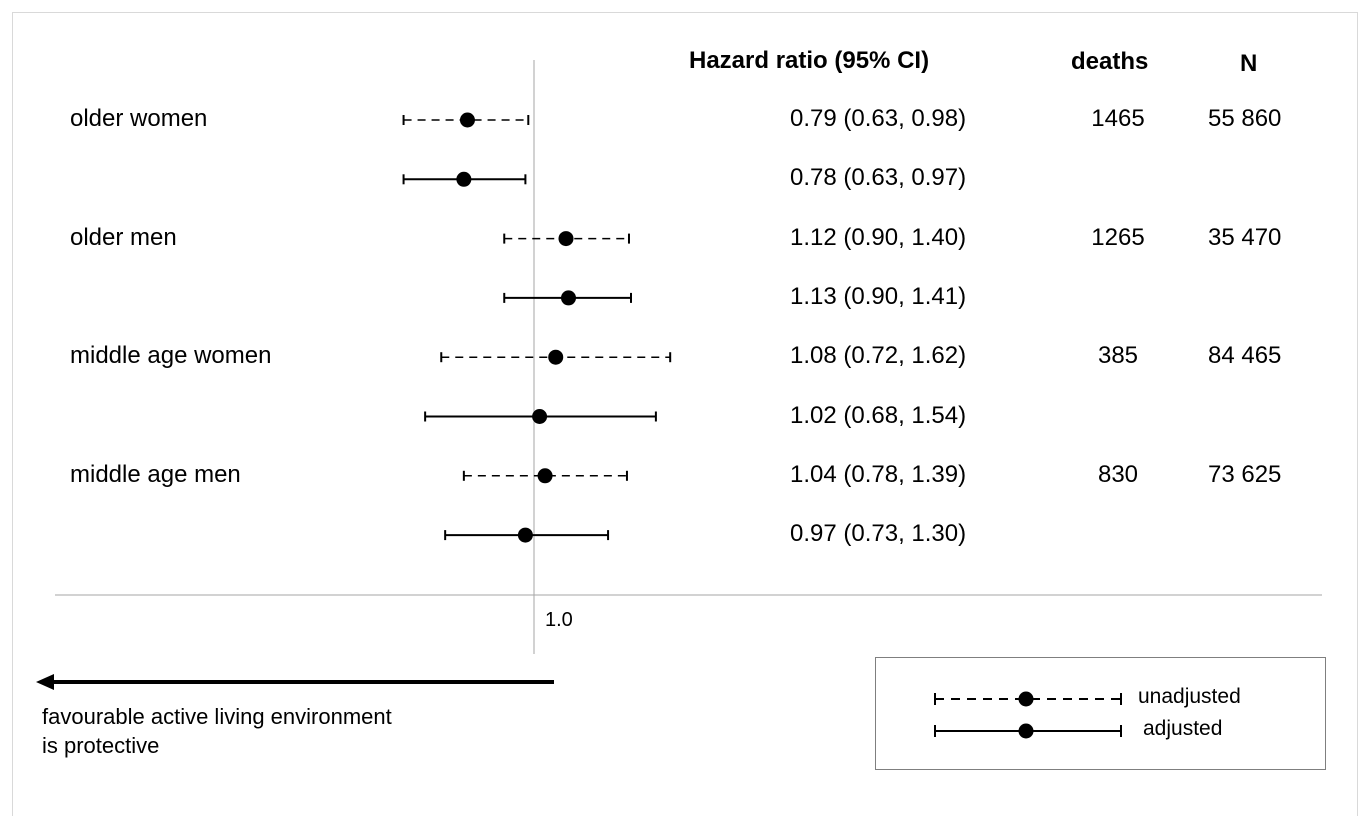 This screenshot has width=1370, height=816. What do you see at coordinates (171, 356) in the screenshot?
I see `row-label: middle age women` at bounding box center [171, 356].